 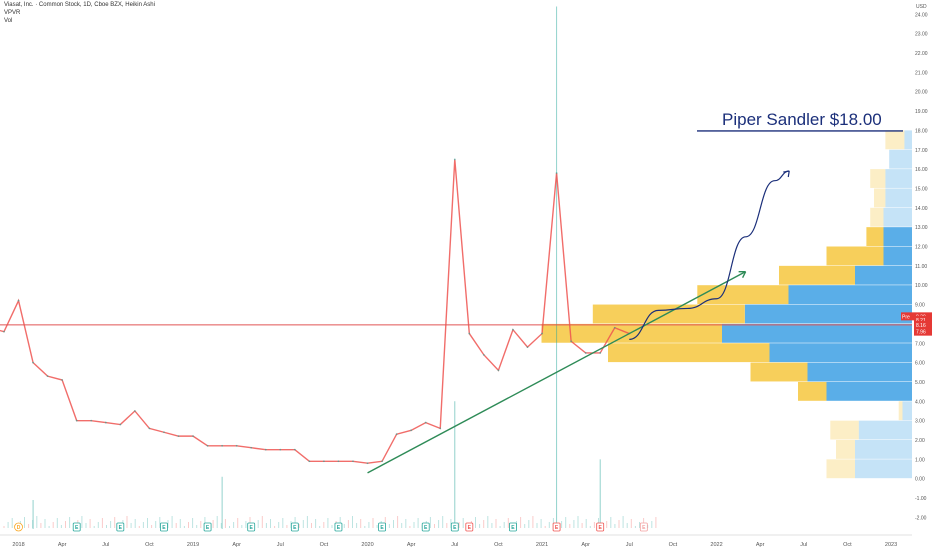 What do you see at coordinates (8, 21) in the screenshot?
I see `volume-indicator-label: Vol` at bounding box center [8, 21].